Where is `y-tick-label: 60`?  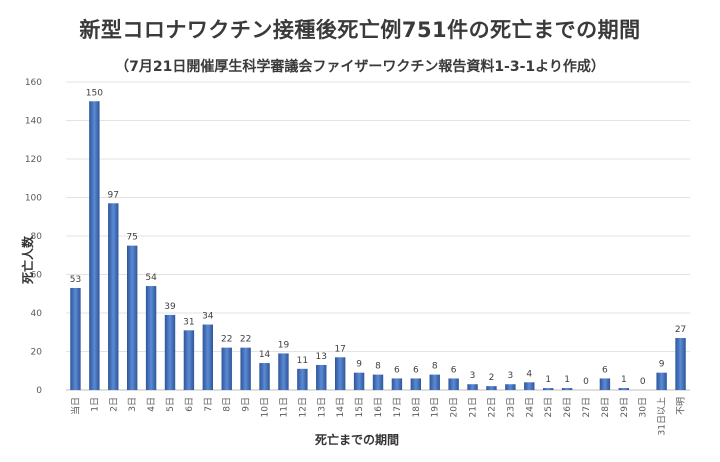 y-tick-label: 60 is located at coordinates (37, 276).